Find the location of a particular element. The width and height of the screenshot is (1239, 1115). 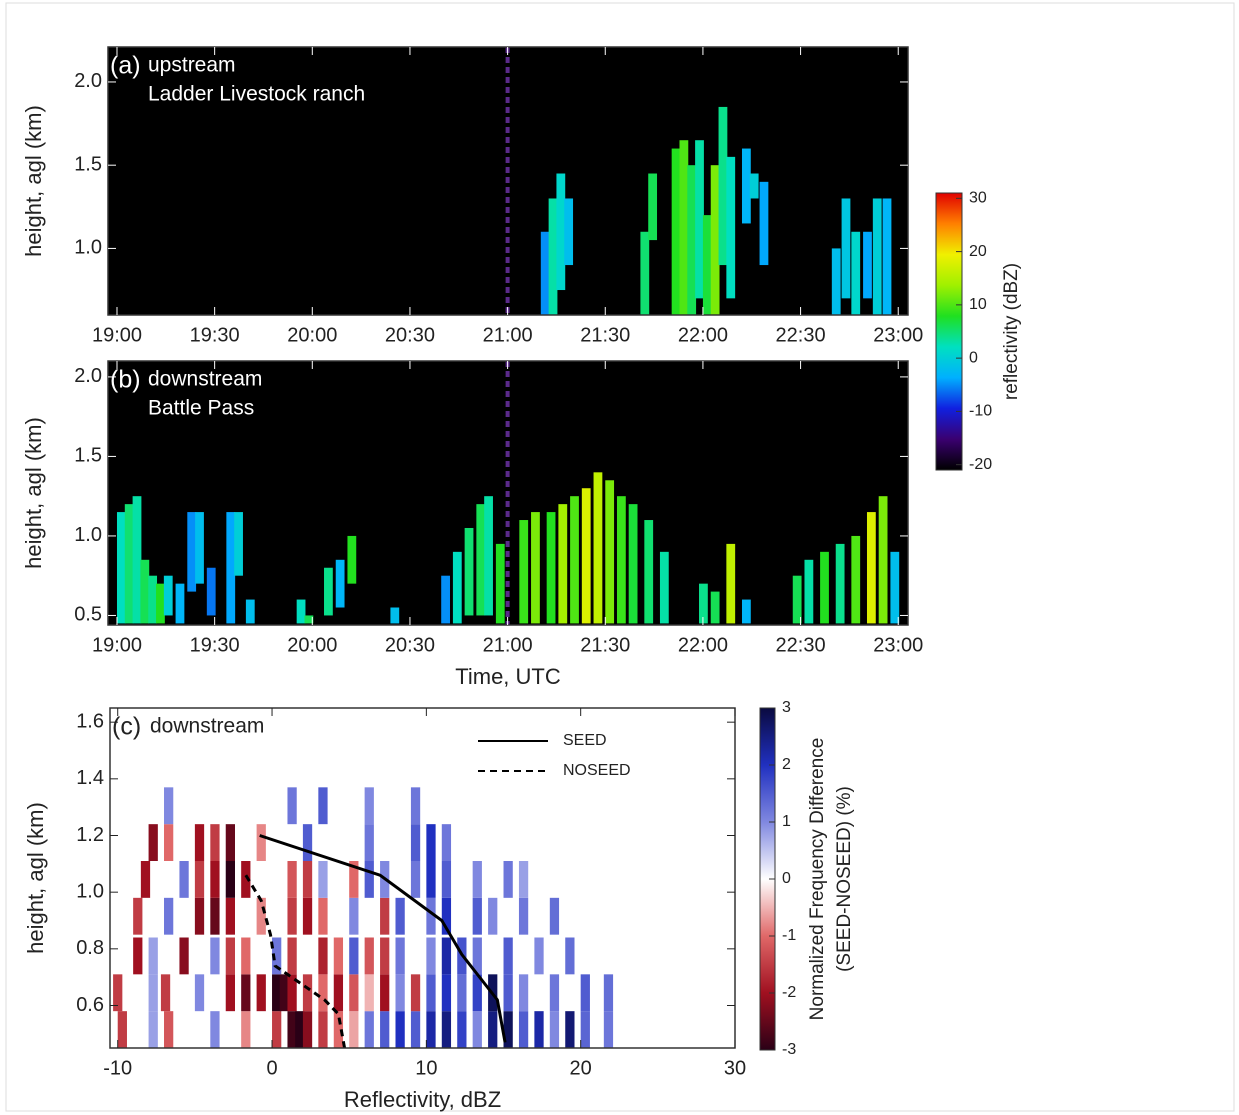

x-tick-label: 20:00 is located at coordinates (312, 335).